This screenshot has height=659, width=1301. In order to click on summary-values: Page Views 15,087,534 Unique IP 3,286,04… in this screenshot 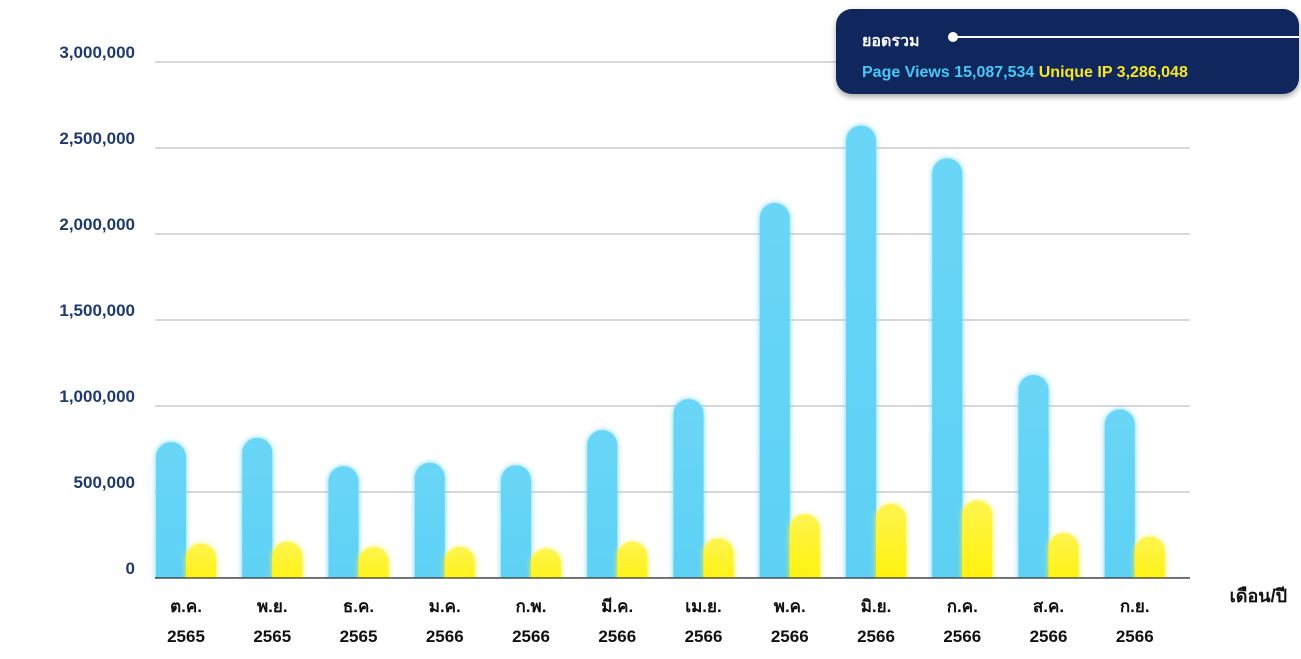, I will do `click(1025, 73)`.